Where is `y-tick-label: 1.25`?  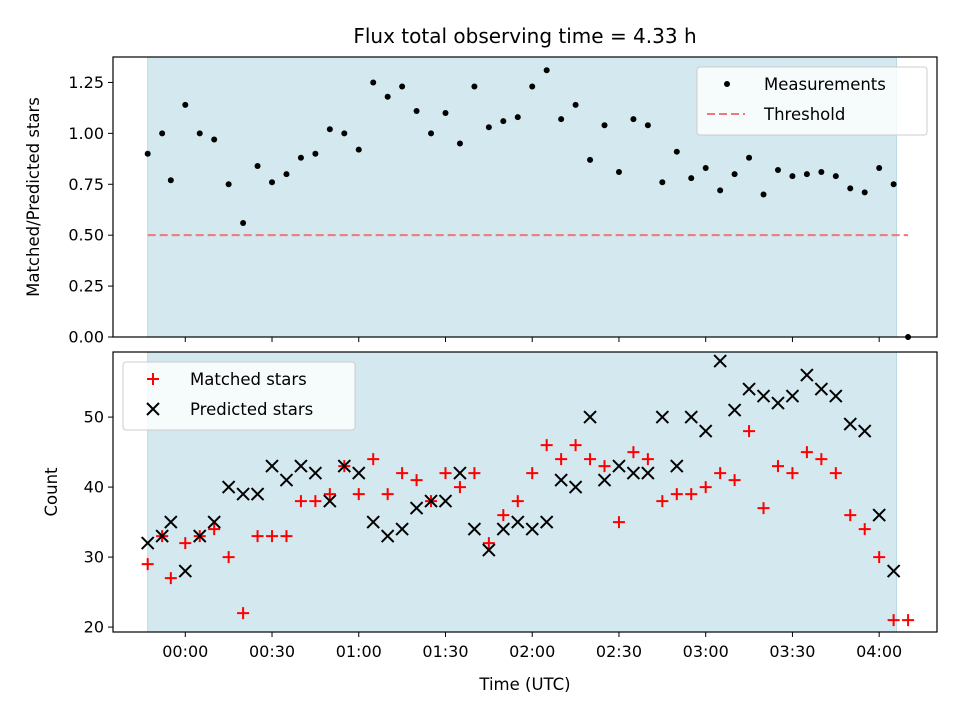 y-tick-label: 1.25 is located at coordinates (86, 82).